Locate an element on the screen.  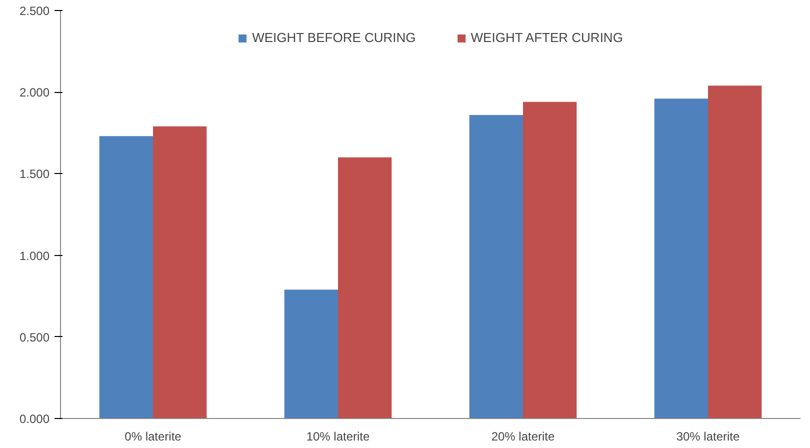
x-tick-label: 0% laterite is located at coordinates (153, 437).